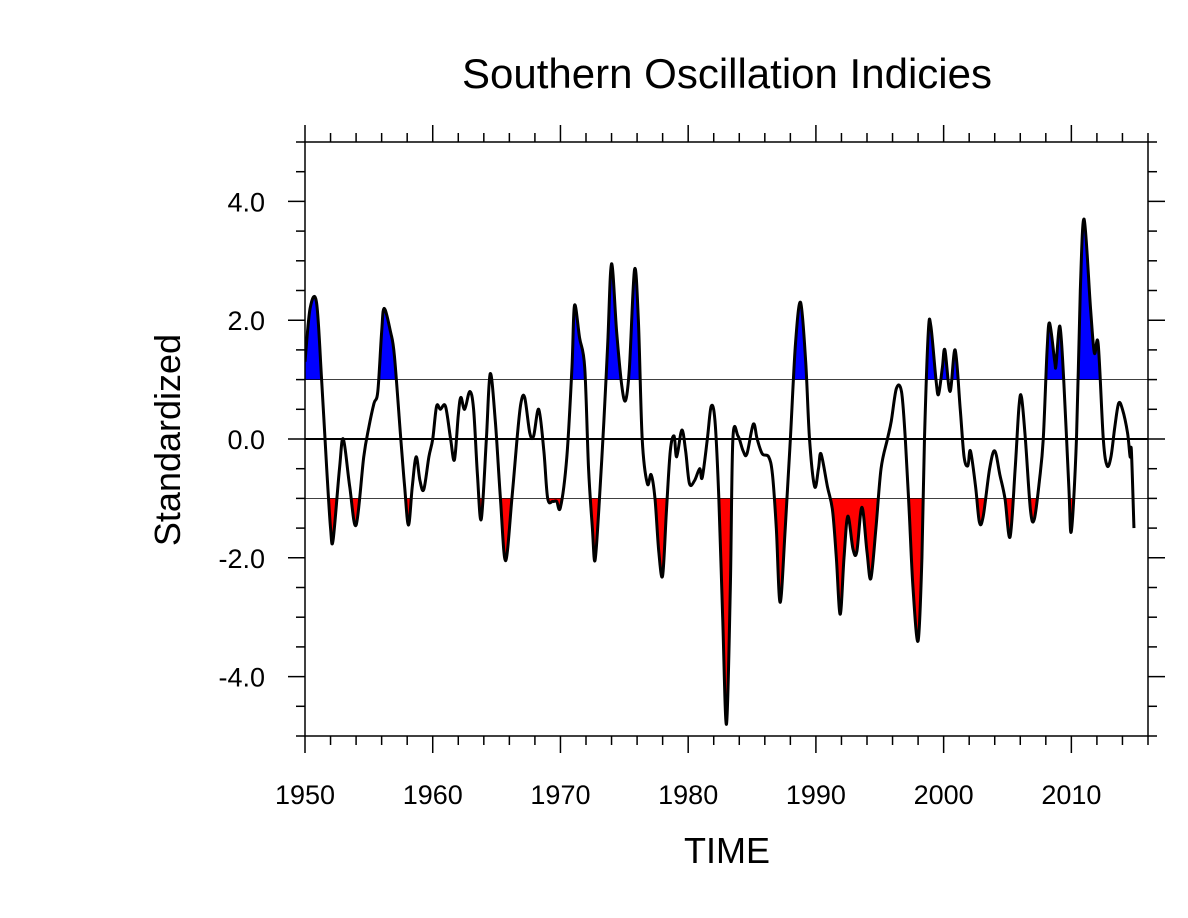 The width and height of the screenshot is (1188, 918). What do you see at coordinates (719, 299) in the screenshot?
I see `positive-anomaly-fill` at bounding box center [719, 299].